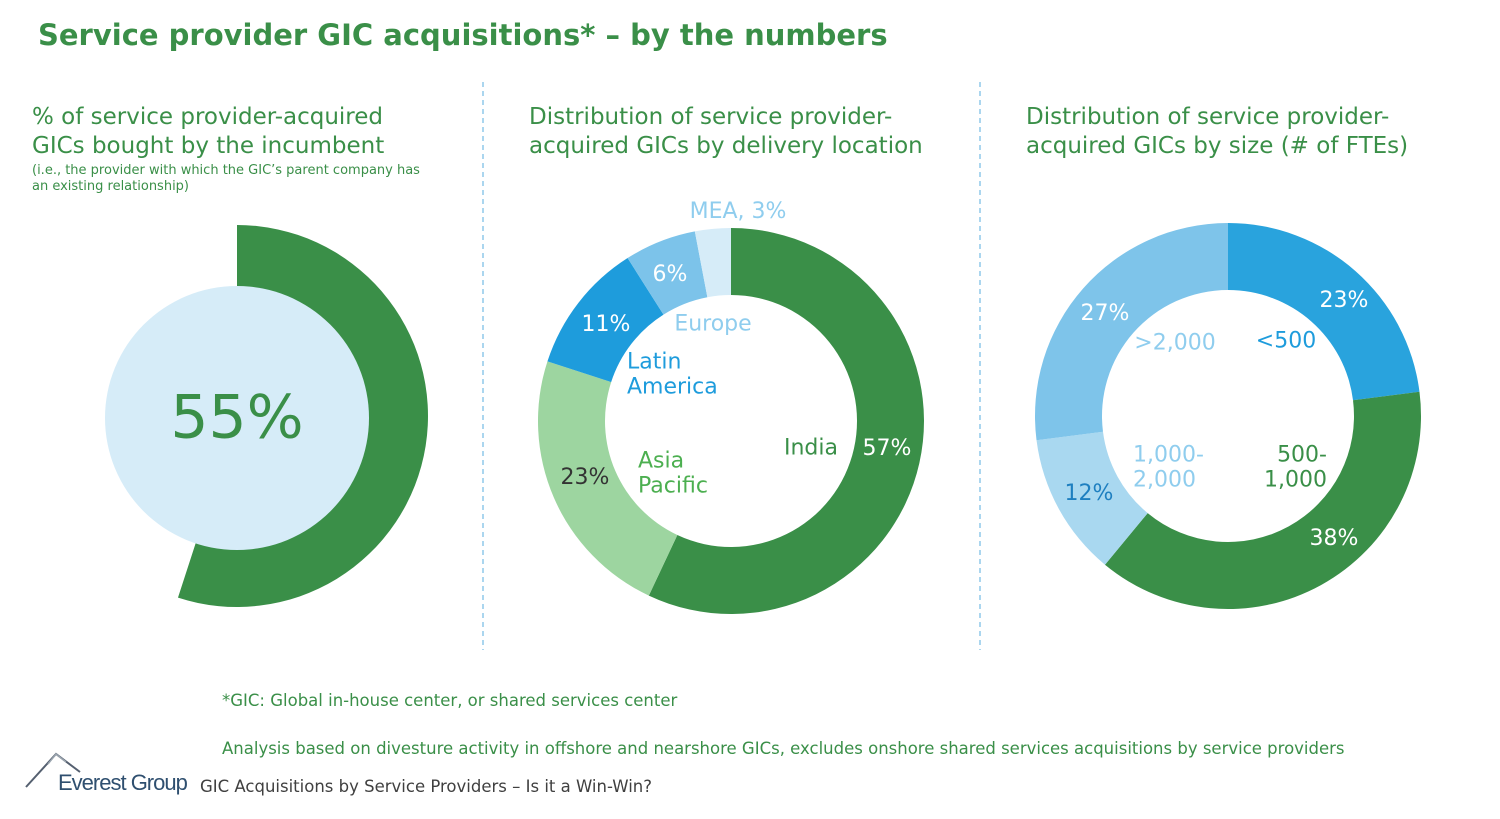 This screenshot has height=819, width=1500. What do you see at coordinates (811, 448) in the screenshot?
I see `category-label: India` at bounding box center [811, 448].